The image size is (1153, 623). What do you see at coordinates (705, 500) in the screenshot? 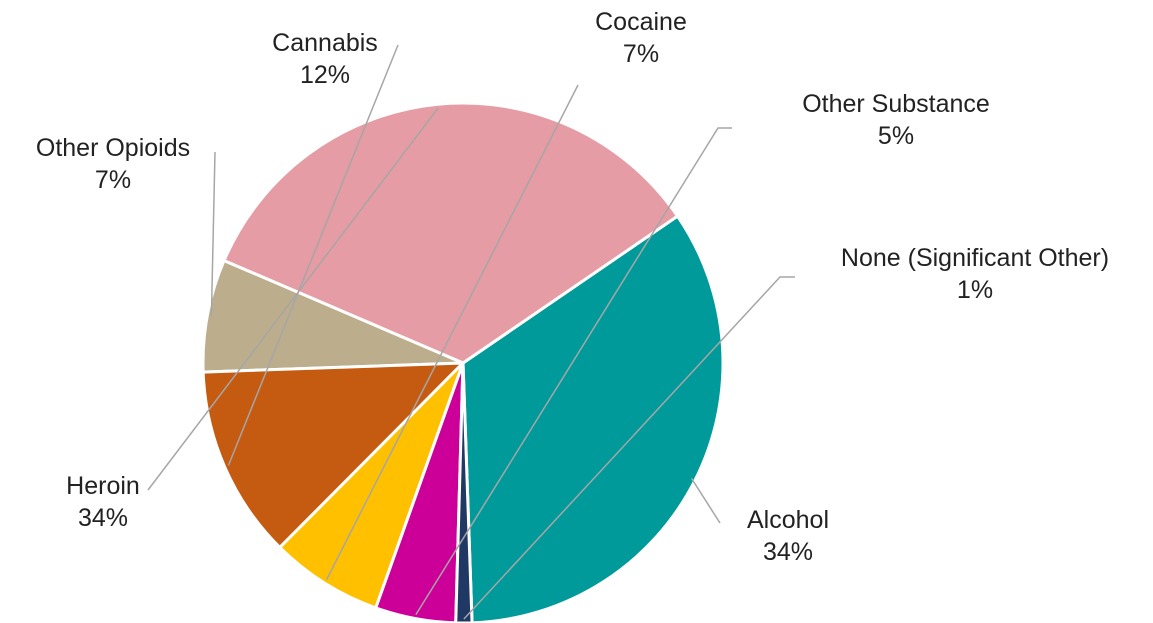
I see `leader-line-alcohol` at bounding box center [705, 500].